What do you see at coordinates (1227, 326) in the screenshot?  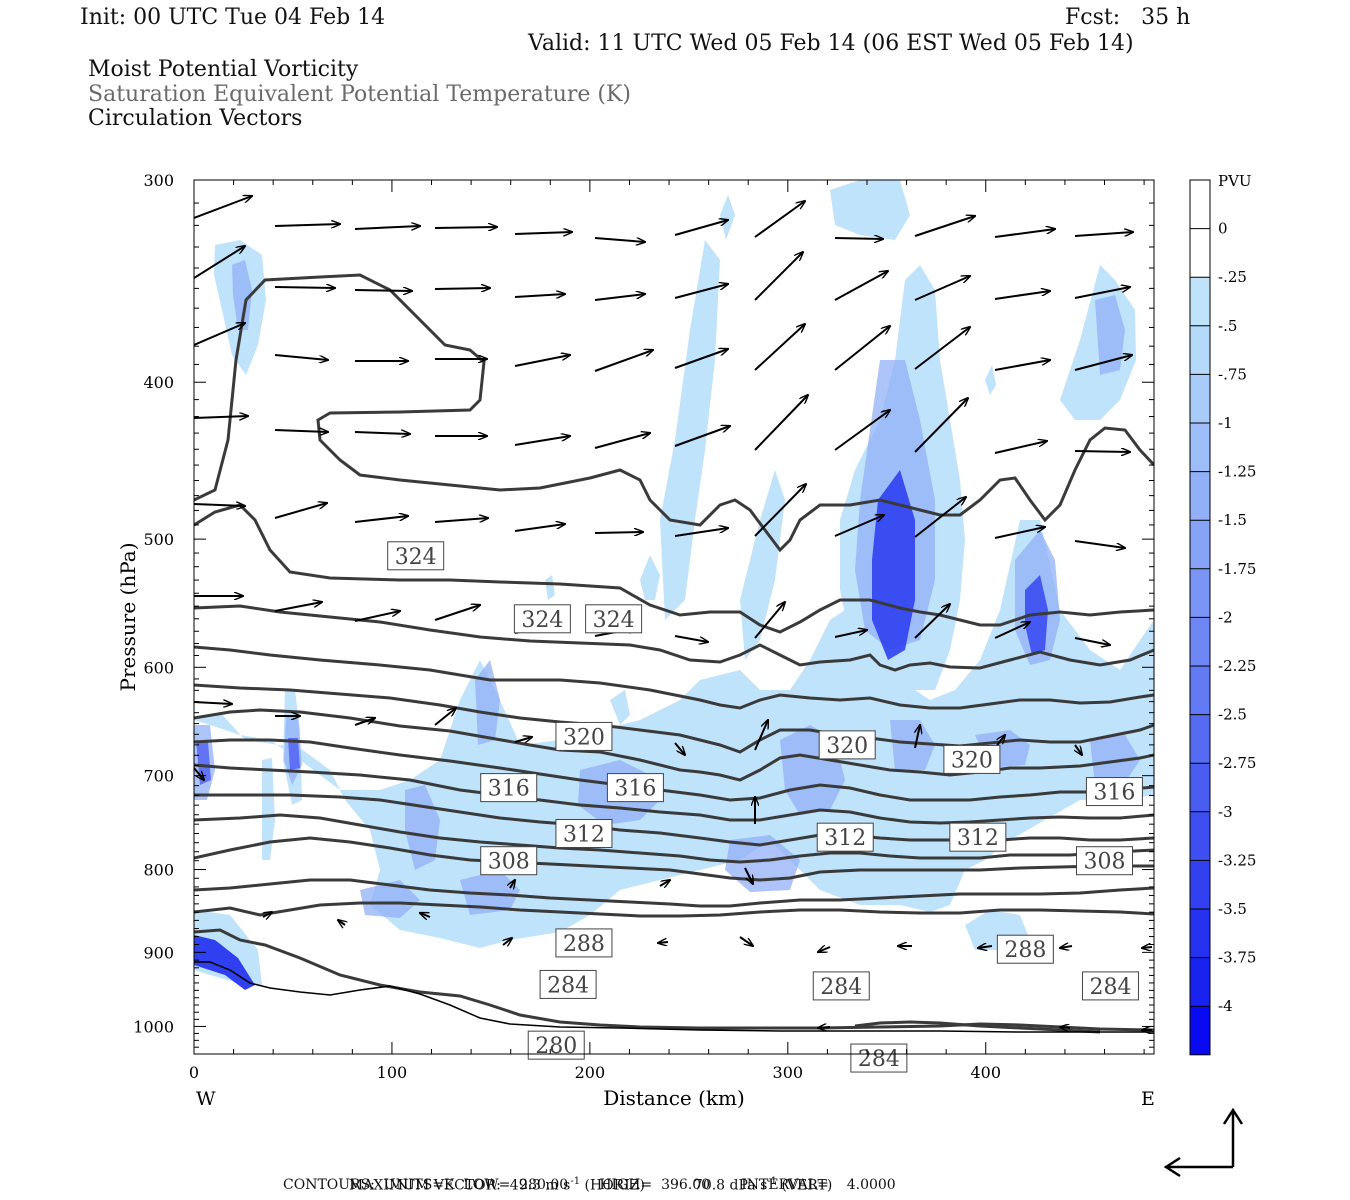 I see `colorbar-label: -.5` at bounding box center [1227, 326].